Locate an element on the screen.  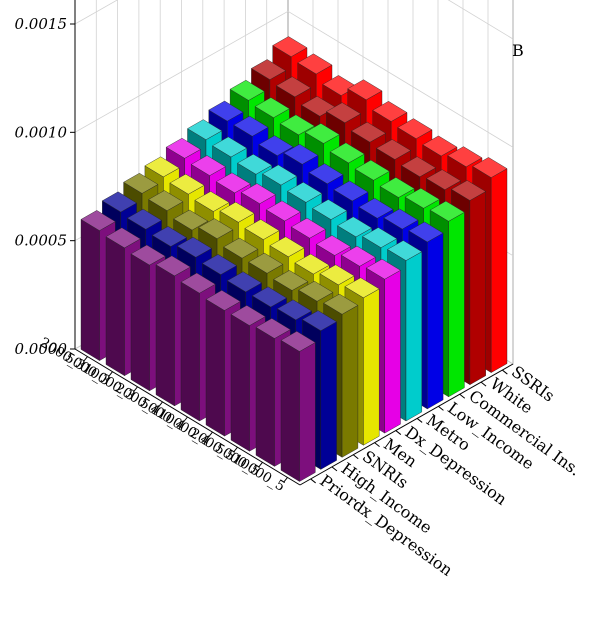
z-tick-label: 0.0015 is located at coordinates (41, 24).